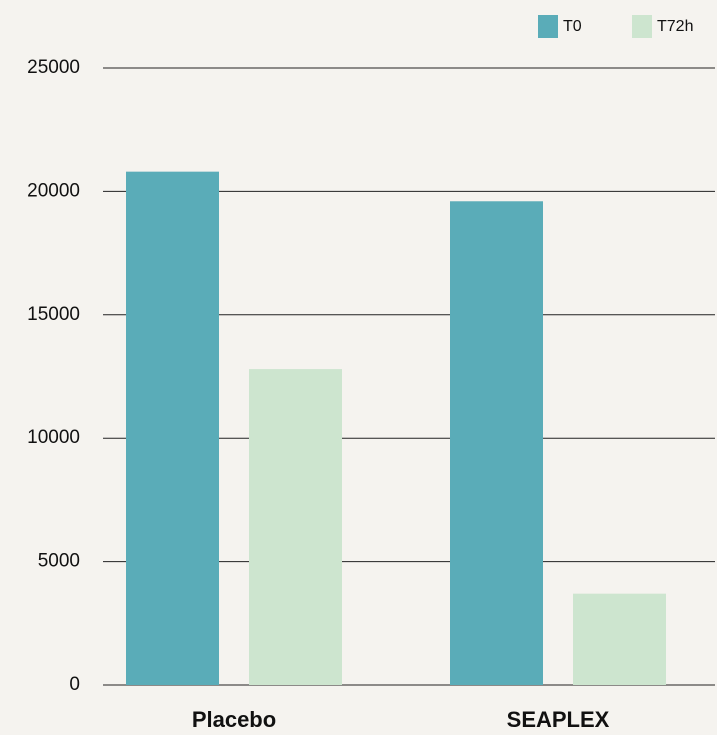  I want to click on y-tick-label: 10000, so click(53, 437).